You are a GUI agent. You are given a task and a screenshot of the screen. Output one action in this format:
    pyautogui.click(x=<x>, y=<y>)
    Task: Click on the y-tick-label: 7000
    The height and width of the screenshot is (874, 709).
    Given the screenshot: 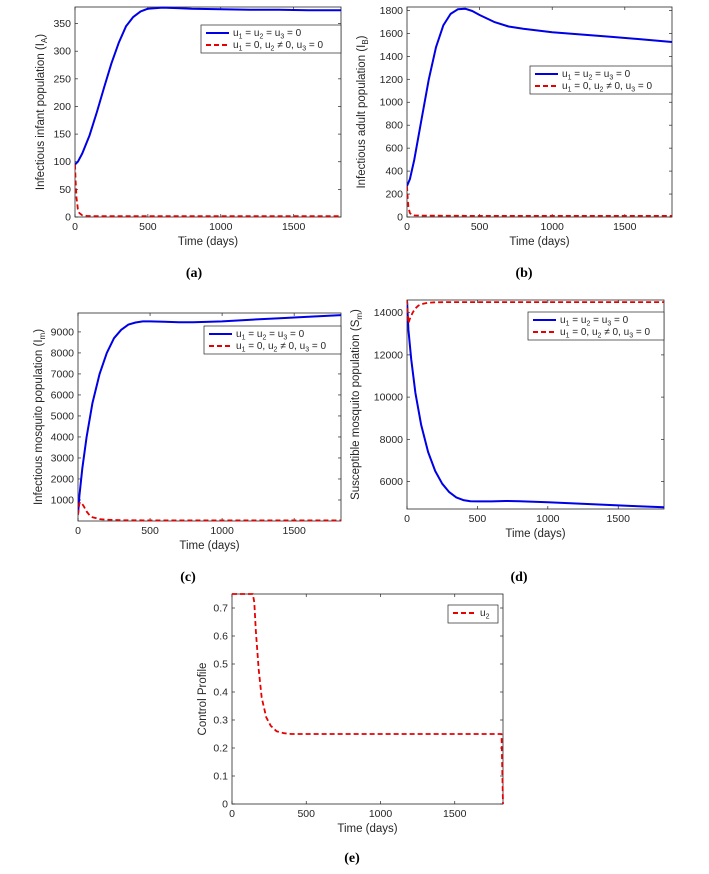 What is the action you would take?
    pyautogui.click(x=63, y=374)
    